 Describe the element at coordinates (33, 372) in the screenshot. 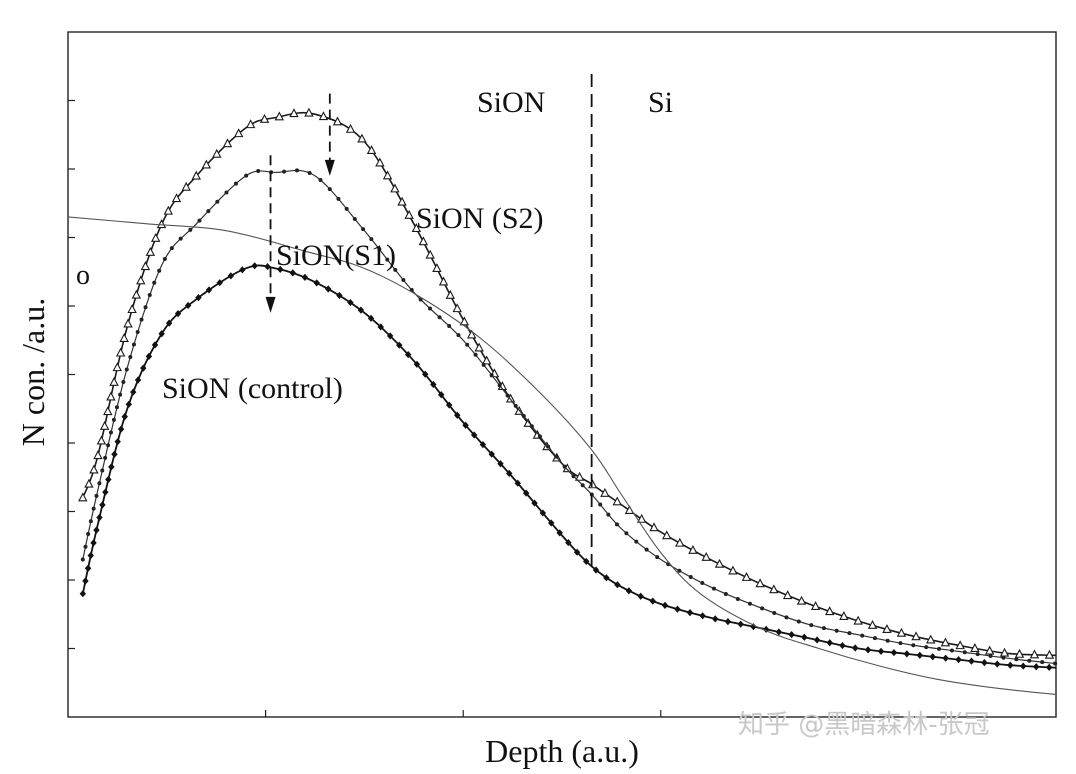

I see `y-axis-label: N con. /a.u.` at that location.